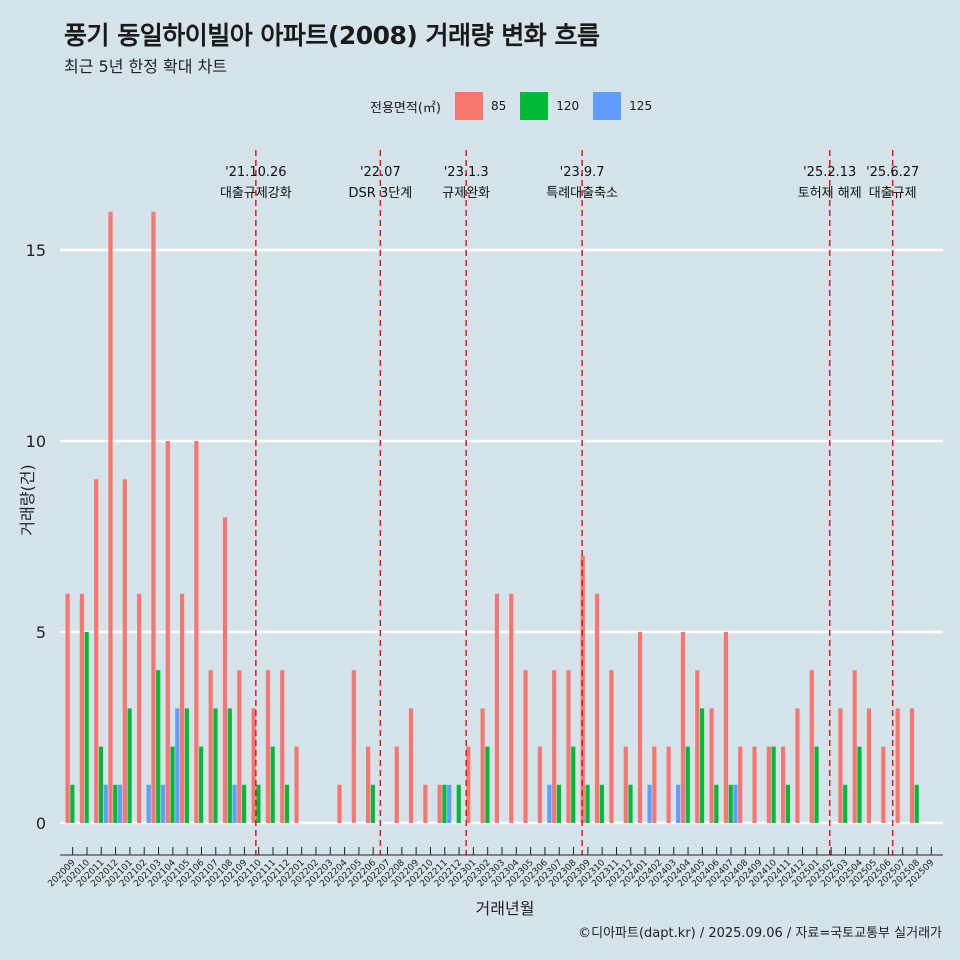 Image resolution: width=960 pixels, height=960 pixels. Describe the element at coordinates (515, 106) in the screenshot. I see `legend: 전용면적(㎡) 85 120 125` at that location.